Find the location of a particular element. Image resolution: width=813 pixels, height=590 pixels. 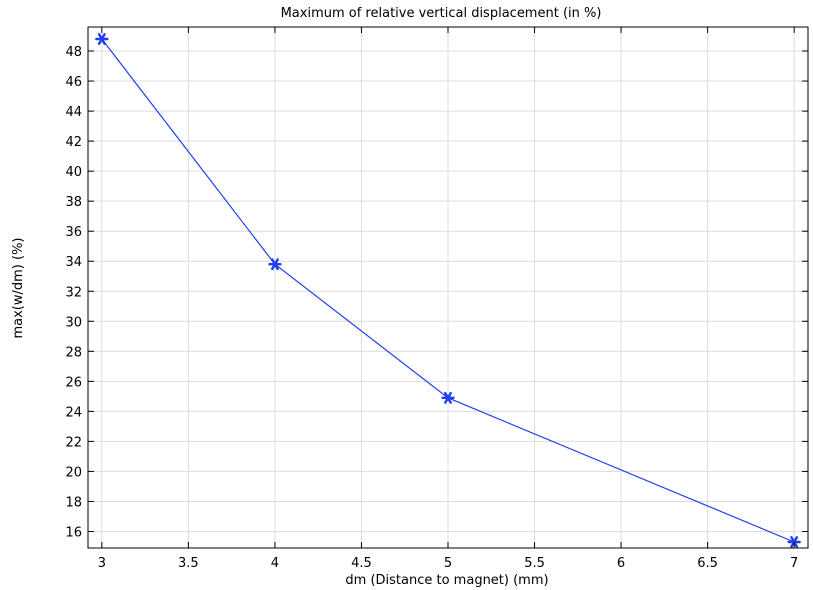

y-tick-label: 24 is located at coordinates (73, 412).